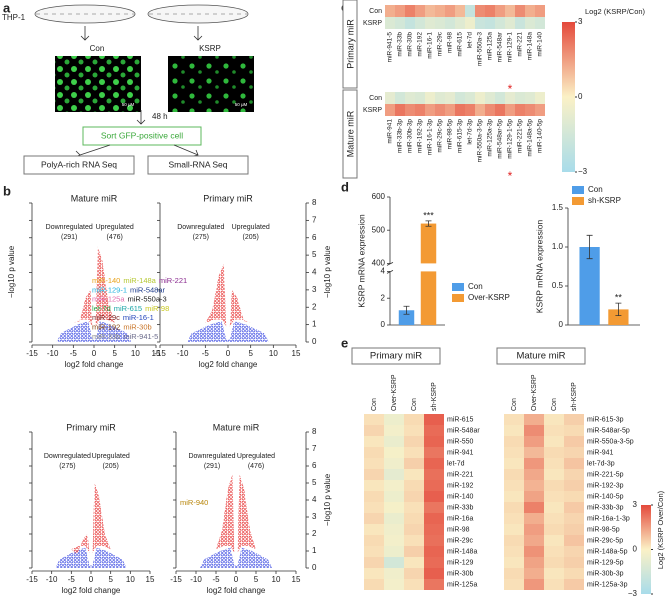 The image size is (667, 604). I want to click on column-label: miR-30b, so click(410, 44).